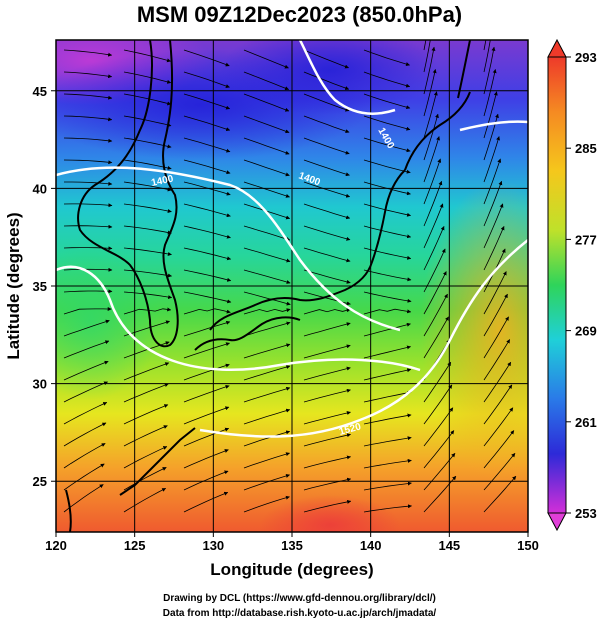  Describe the element at coordinates (371, 545) in the screenshot. I see `x-tick-label: 140` at that location.